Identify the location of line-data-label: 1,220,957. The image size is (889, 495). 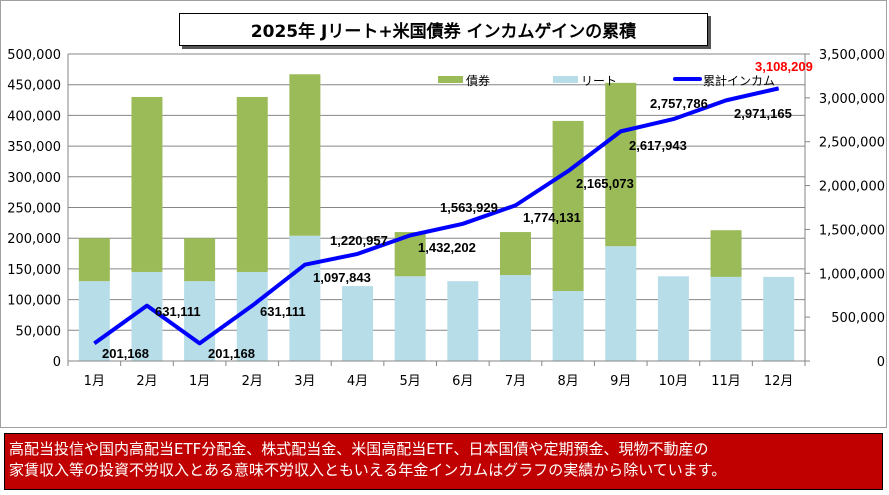
(359, 240).